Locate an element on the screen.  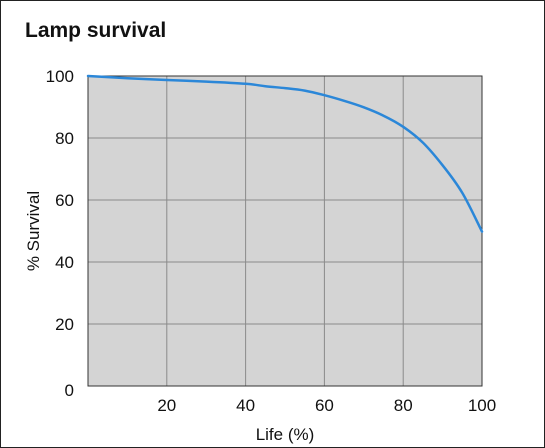
x-tick-label: 80 is located at coordinates (403, 405).